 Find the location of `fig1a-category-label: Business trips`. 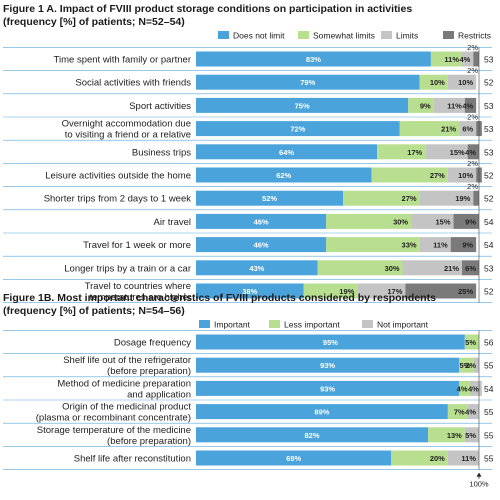

fig1a-category-label: Business trips is located at coordinates (161, 152).